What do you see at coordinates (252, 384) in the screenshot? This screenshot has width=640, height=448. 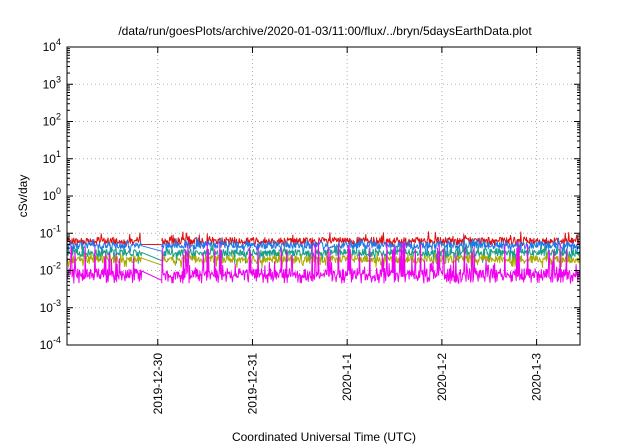 I see `x-tick-label: 2019-12-31` at bounding box center [252, 384].